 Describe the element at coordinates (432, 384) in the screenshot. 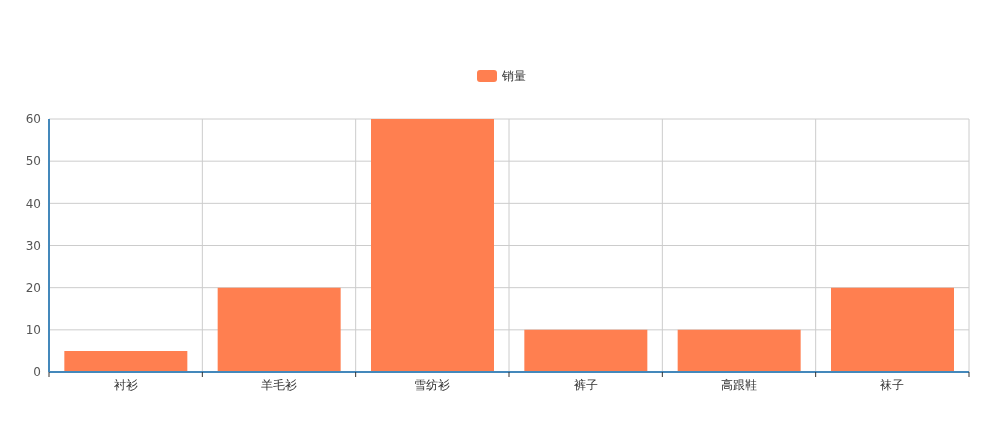

I see `x-tick-label: 雪纺衫` at that location.